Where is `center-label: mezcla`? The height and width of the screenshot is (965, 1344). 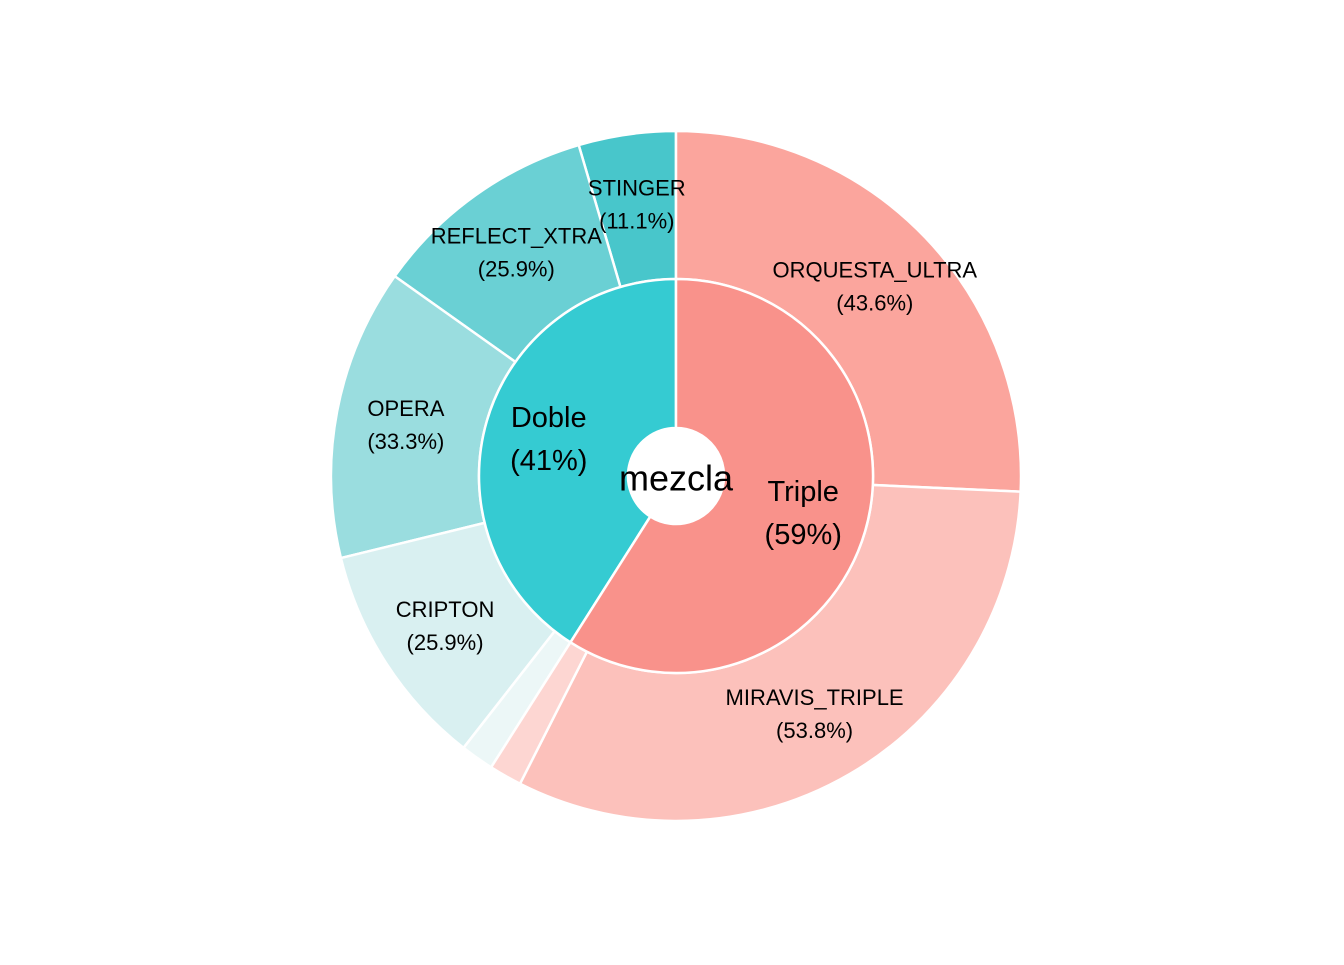 center-label: mezcla is located at coordinates (676, 478).